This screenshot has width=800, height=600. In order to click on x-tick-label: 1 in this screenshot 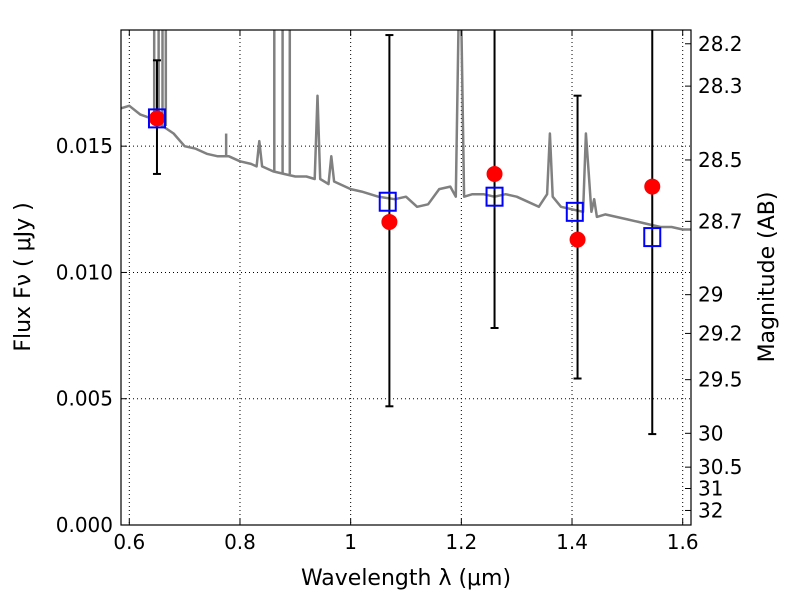, I will do `click(350, 542)`.